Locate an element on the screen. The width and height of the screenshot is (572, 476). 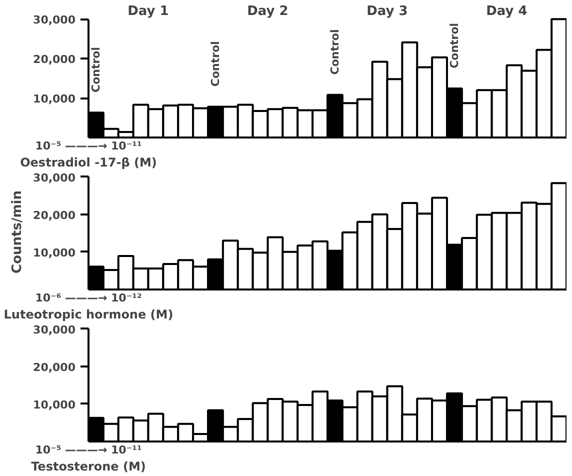
text: 10⁻⁶ ———→ 10⁻¹² is located at coordinates (88, 298).